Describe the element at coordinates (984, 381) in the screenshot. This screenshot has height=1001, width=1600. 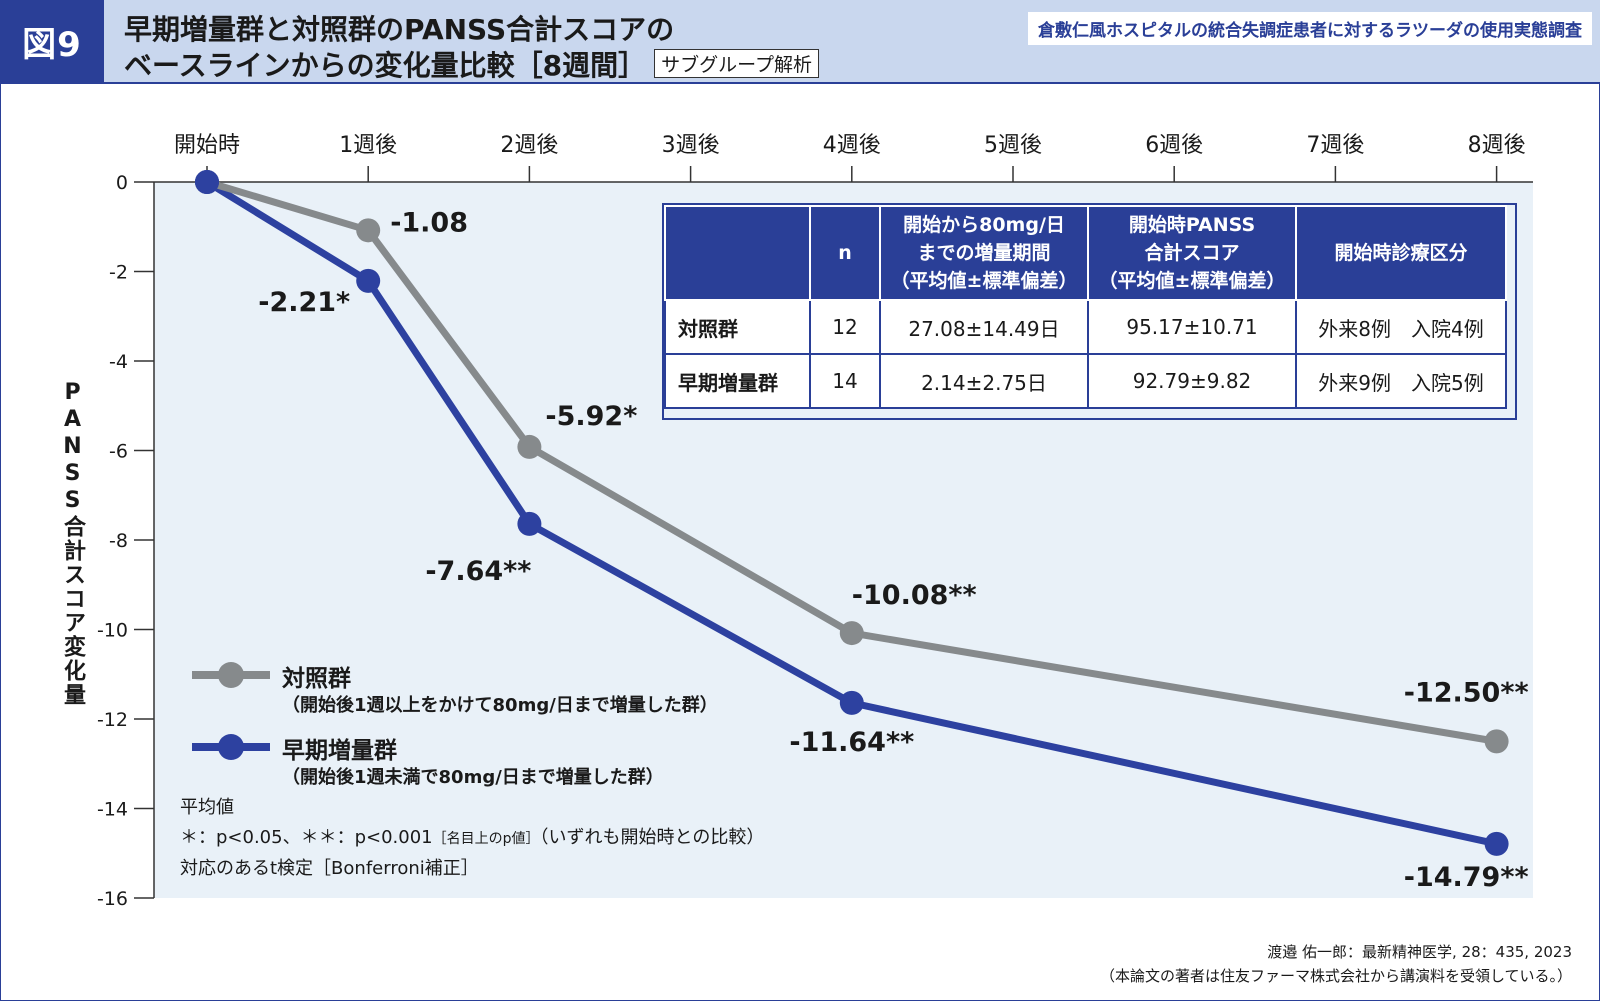
I see `table-cell-period: 2.14±2.75日` at that location.